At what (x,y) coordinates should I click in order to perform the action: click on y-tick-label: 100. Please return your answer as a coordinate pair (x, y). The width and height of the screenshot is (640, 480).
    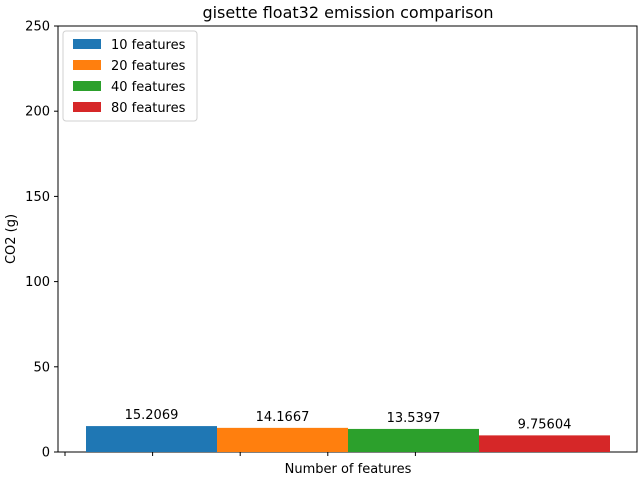
    Looking at the image, I should click on (37, 282).